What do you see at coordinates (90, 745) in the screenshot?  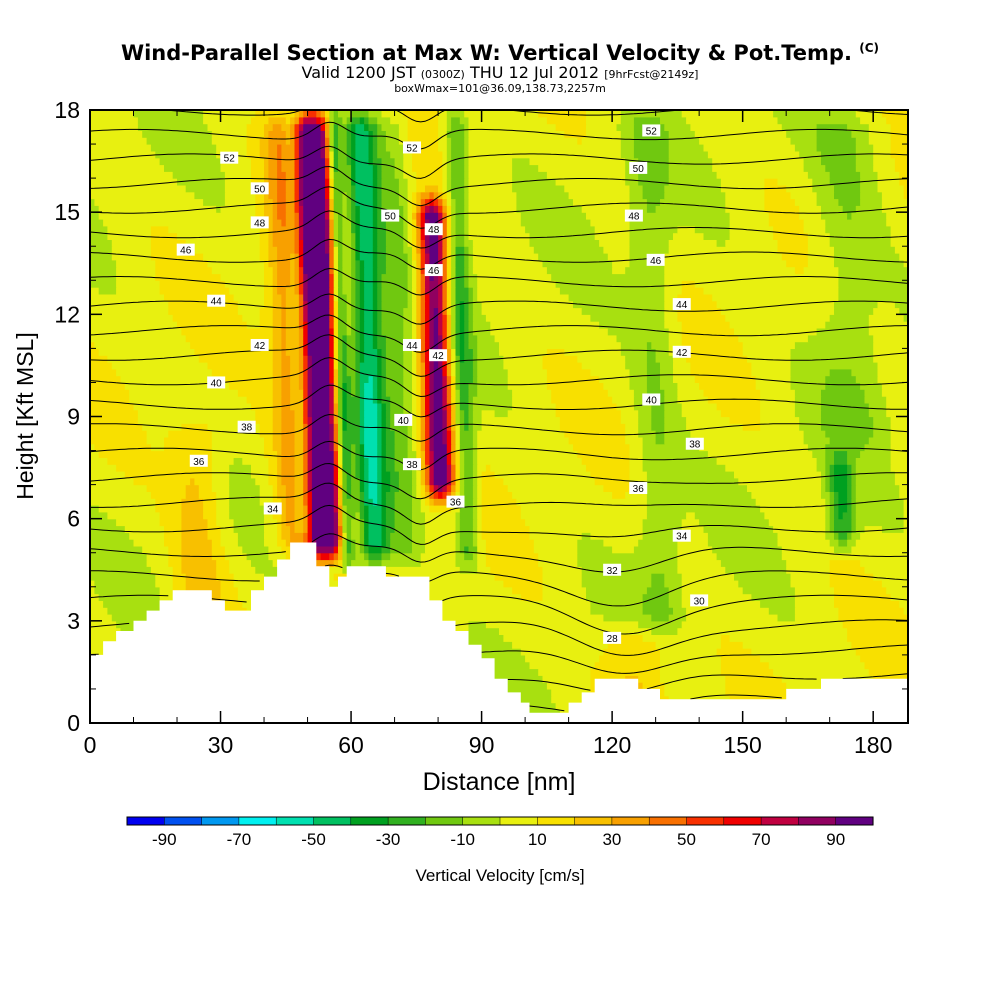 I see `x-tick-label: 0` at bounding box center [90, 745].